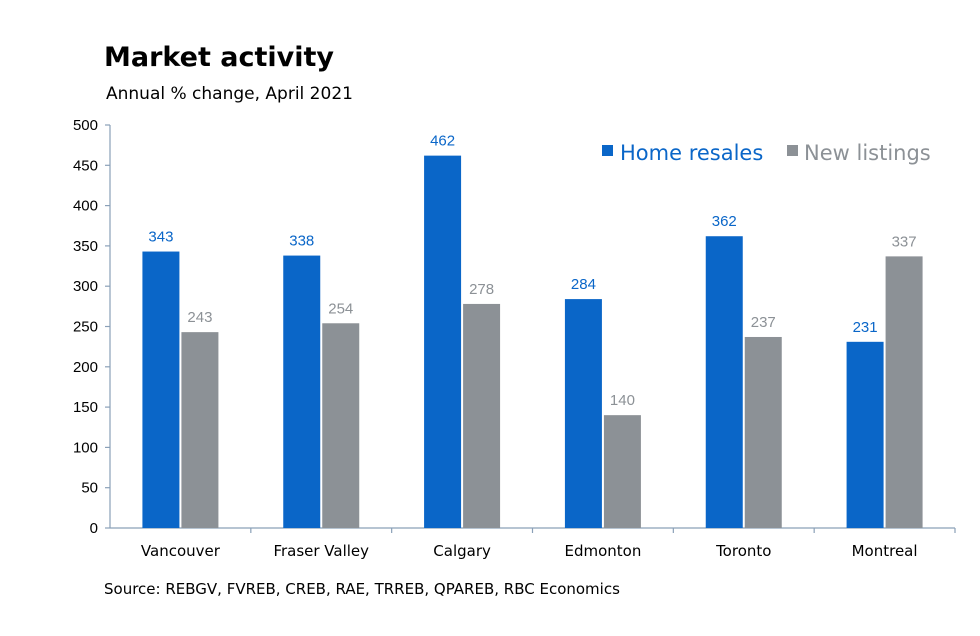  What do you see at coordinates (85, 125) in the screenshot?
I see `y-tick-label: 500` at bounding box center [85, 125].